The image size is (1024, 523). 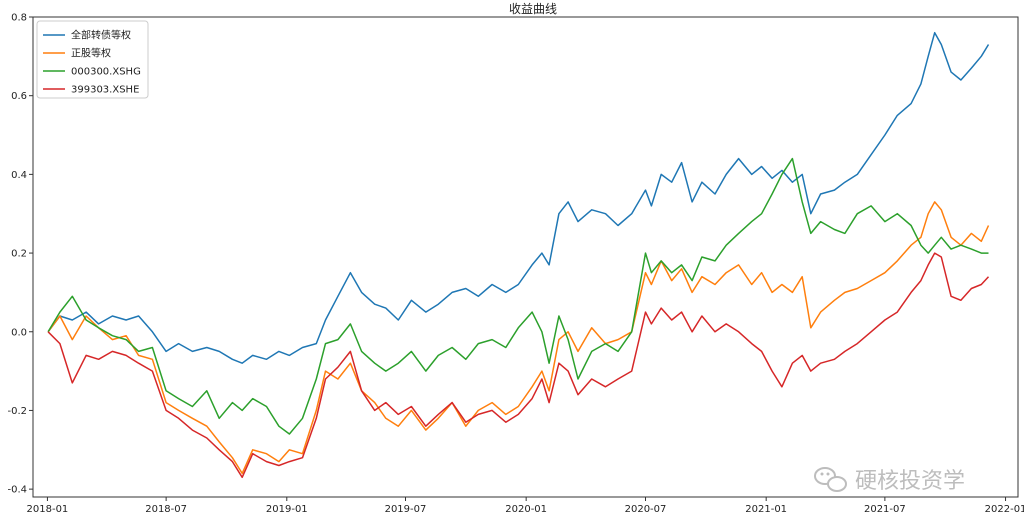 What do you see at coordinates (885, 509) in the screenshot?
I see `x-tick-label: 2021-07` at bounding box center [885, 509].